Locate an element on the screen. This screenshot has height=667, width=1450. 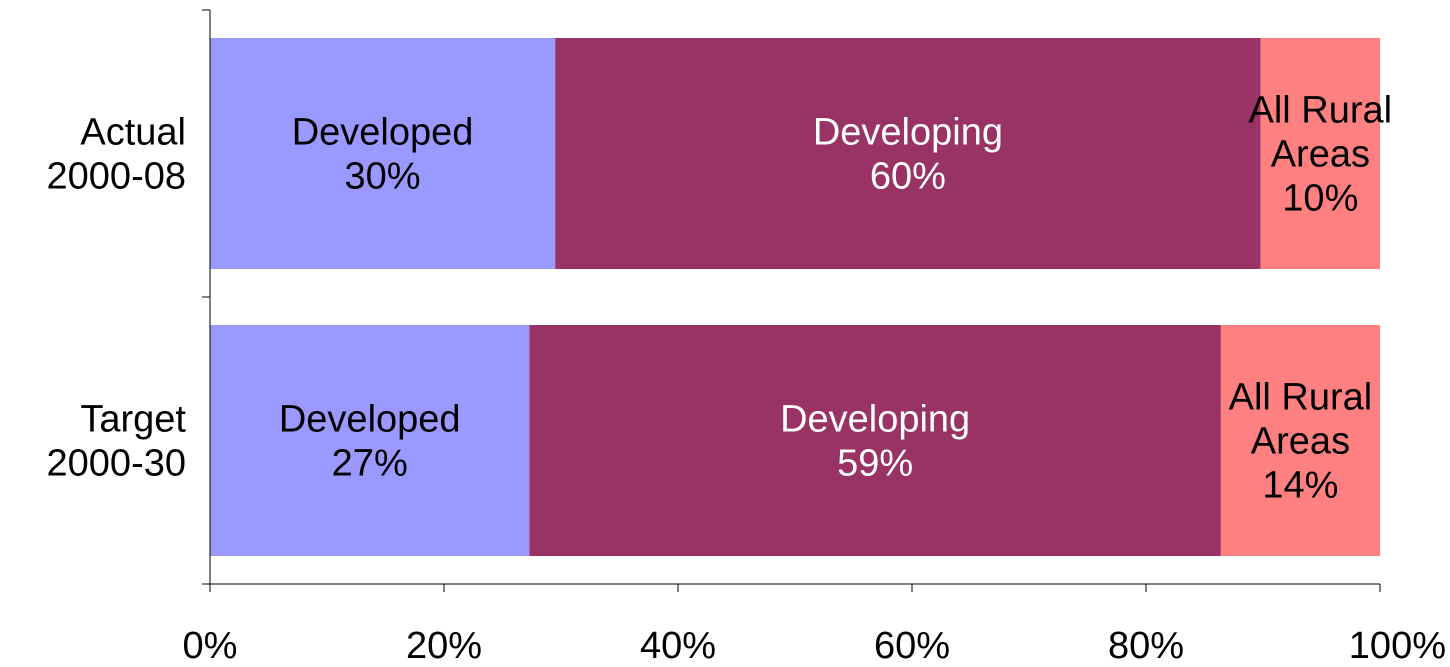
segment-label-1-2: All Rural Areas 14% is located at coordinates (1301, 442).